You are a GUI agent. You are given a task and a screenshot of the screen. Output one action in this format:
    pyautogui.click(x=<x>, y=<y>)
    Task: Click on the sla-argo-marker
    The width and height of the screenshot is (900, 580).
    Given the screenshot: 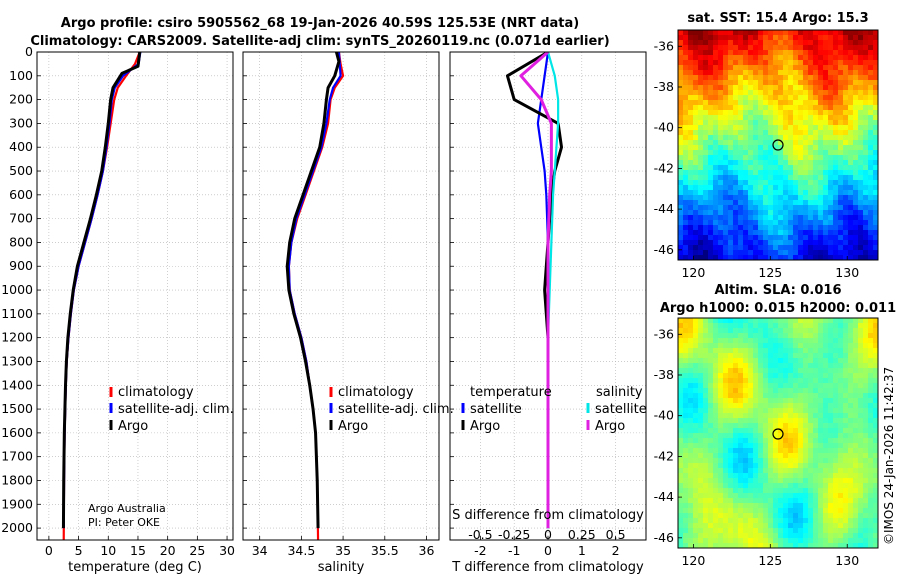 What is the action you would take?
    pyautogui.click(x=778, y=434)
    